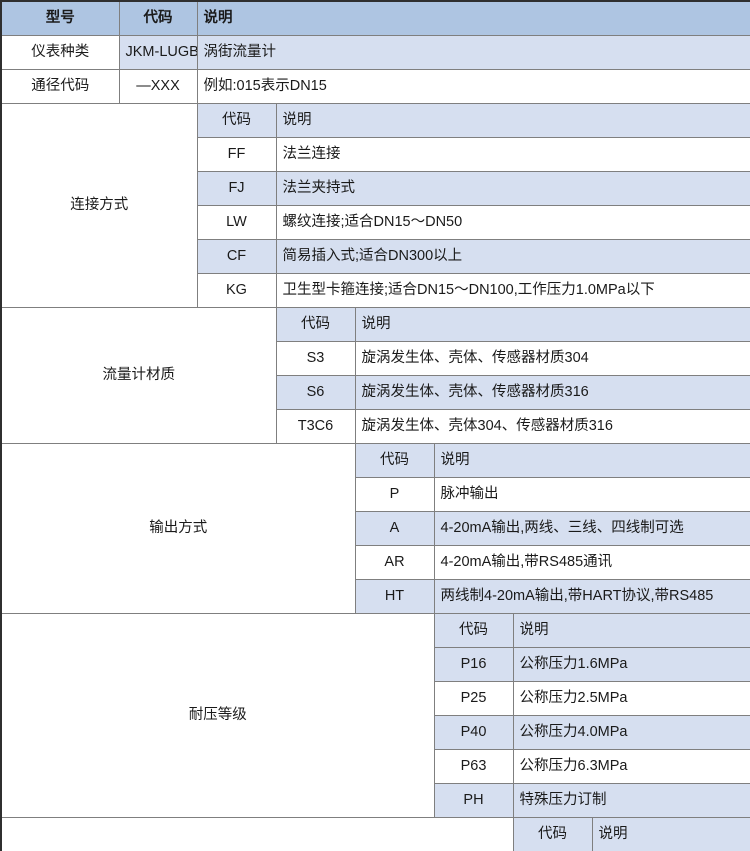  What do you see at coordinates (375, 766) in the screenshot?
I see `table-row: P63 公称压力6.3MPa` at bounding box center [375, 766].